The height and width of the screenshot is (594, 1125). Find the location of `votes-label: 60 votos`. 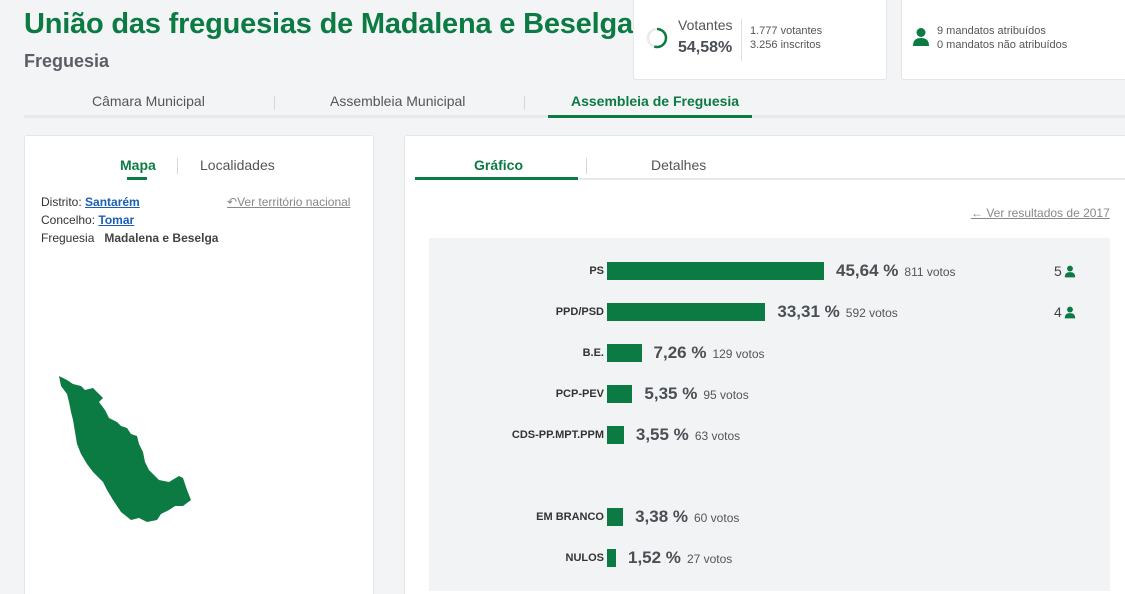

votes-label: 60 votos is located at coordinates (717, 518).